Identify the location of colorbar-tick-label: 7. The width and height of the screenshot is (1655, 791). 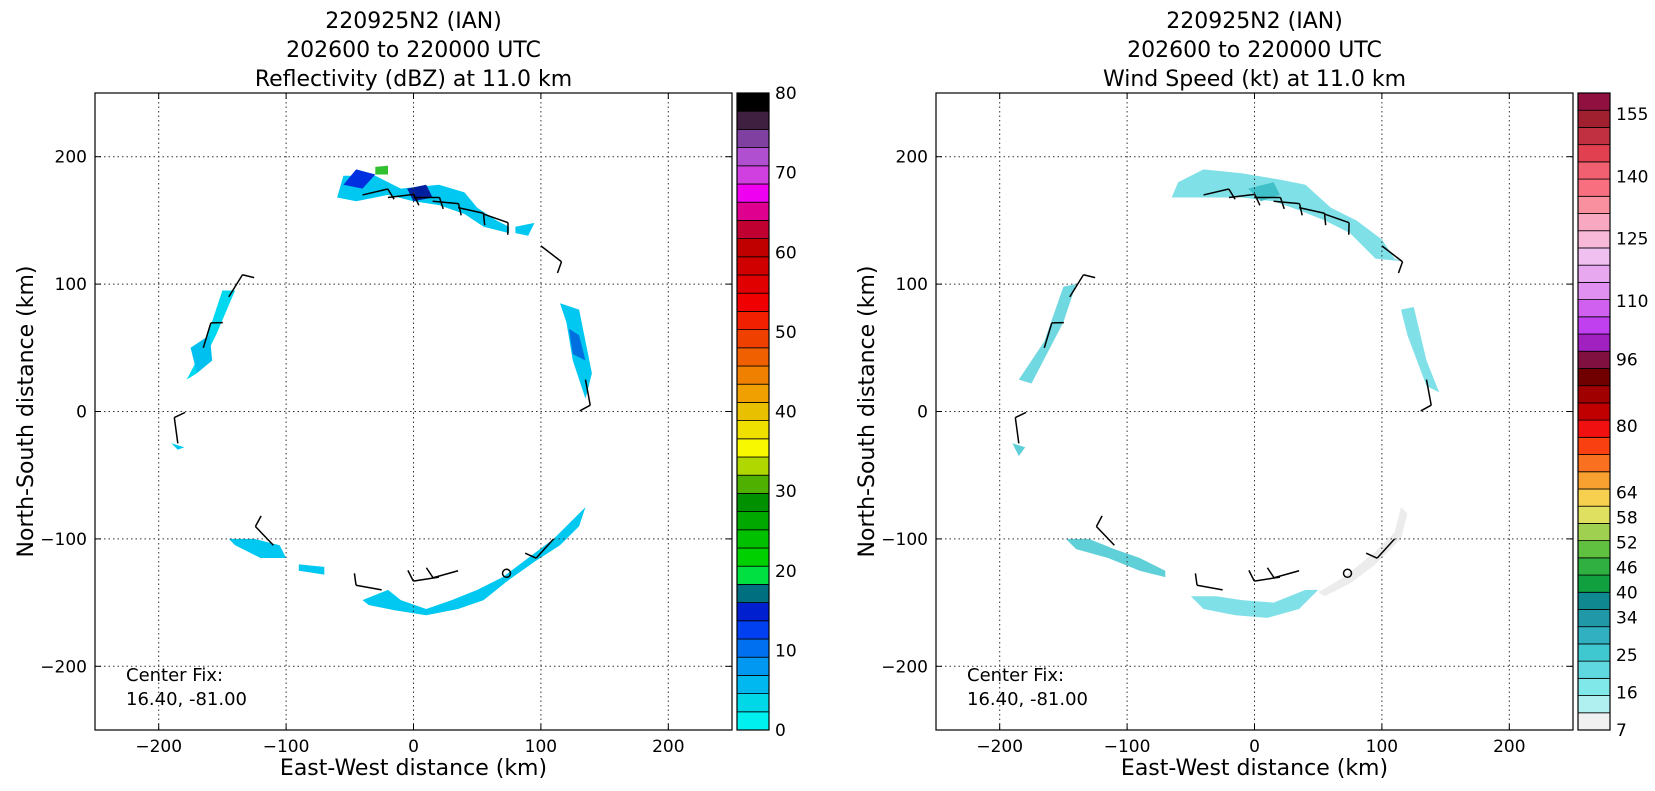
(1621, 731).